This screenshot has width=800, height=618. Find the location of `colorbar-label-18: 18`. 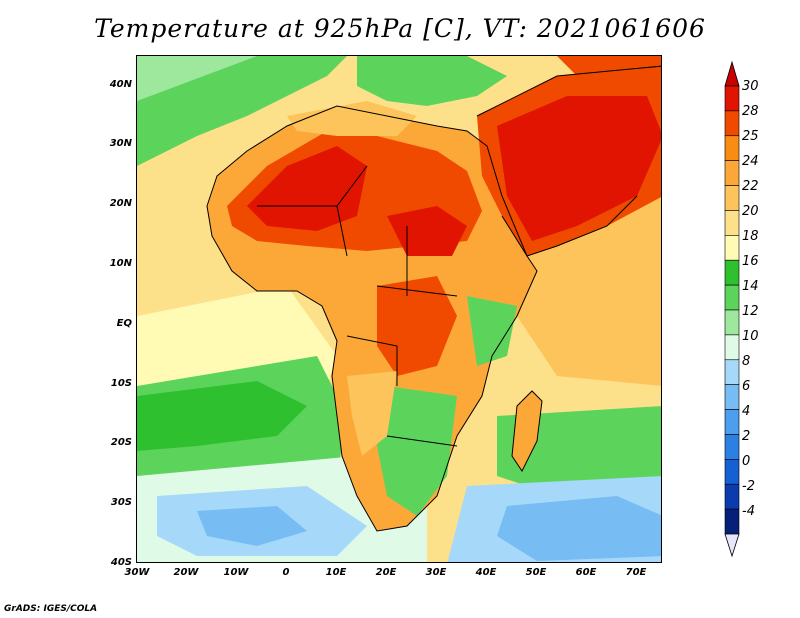

colorbar-label-18: 18 is located at coordinates (750, 236).